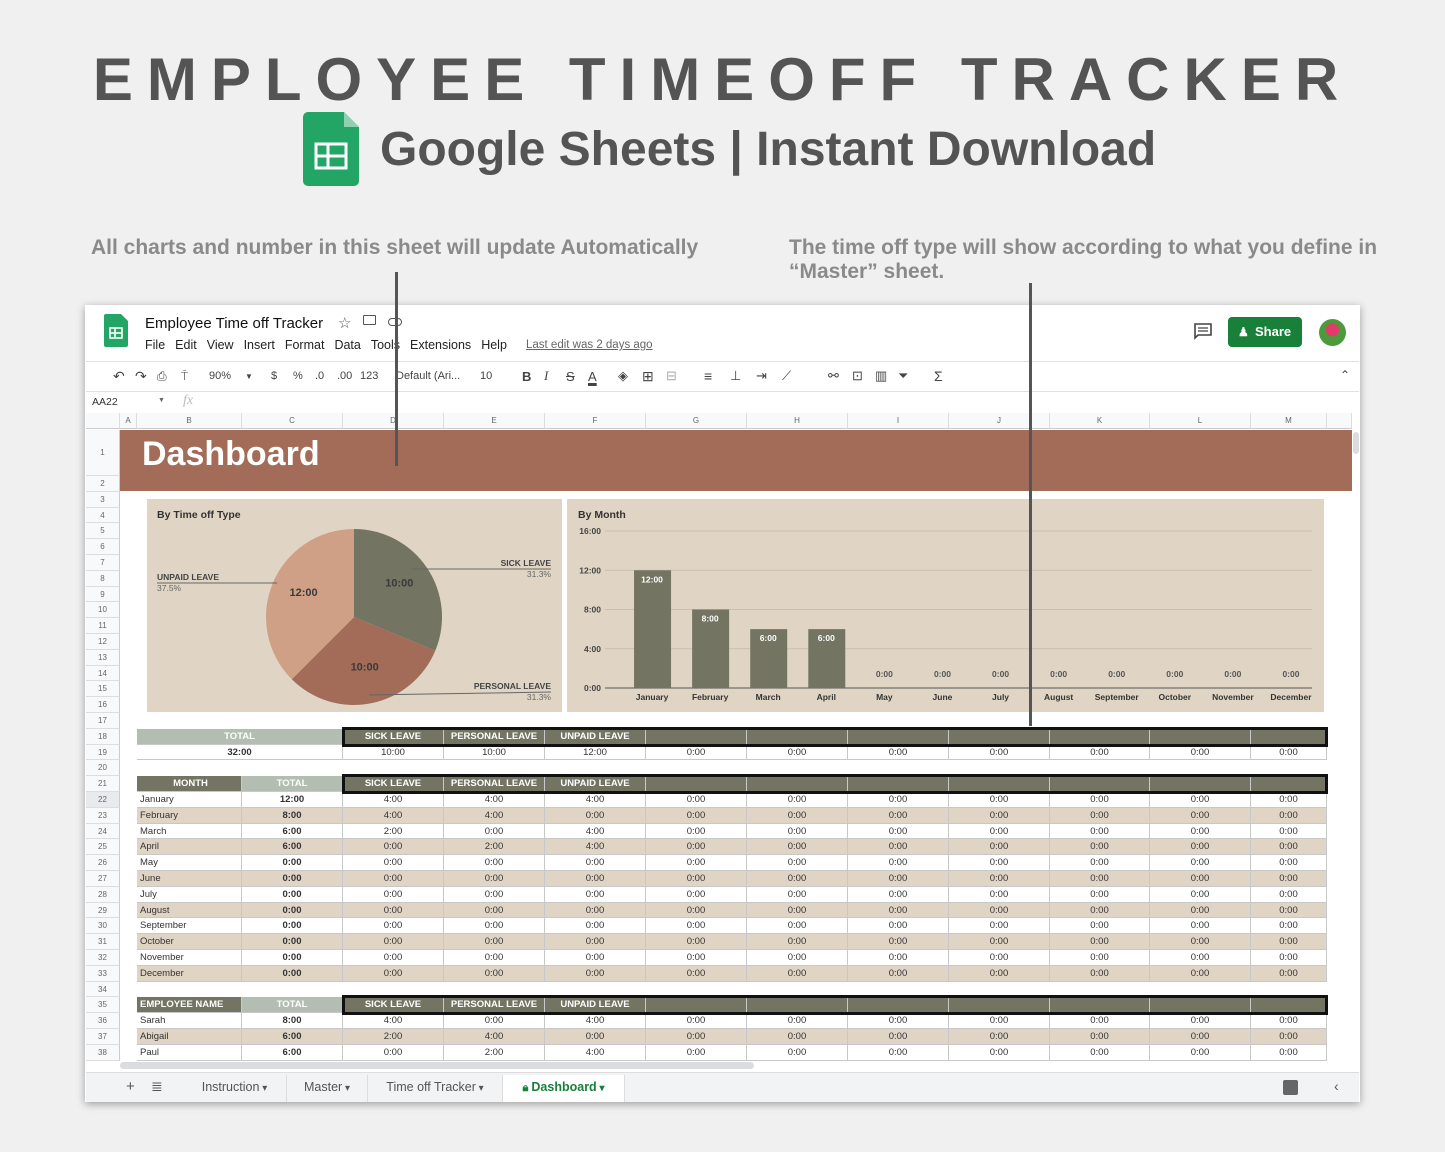  What do you see at coordinates (185, 375) in the screenshot?
I see `paint-format-icon: ⍑` at bounding box center [185, 375].